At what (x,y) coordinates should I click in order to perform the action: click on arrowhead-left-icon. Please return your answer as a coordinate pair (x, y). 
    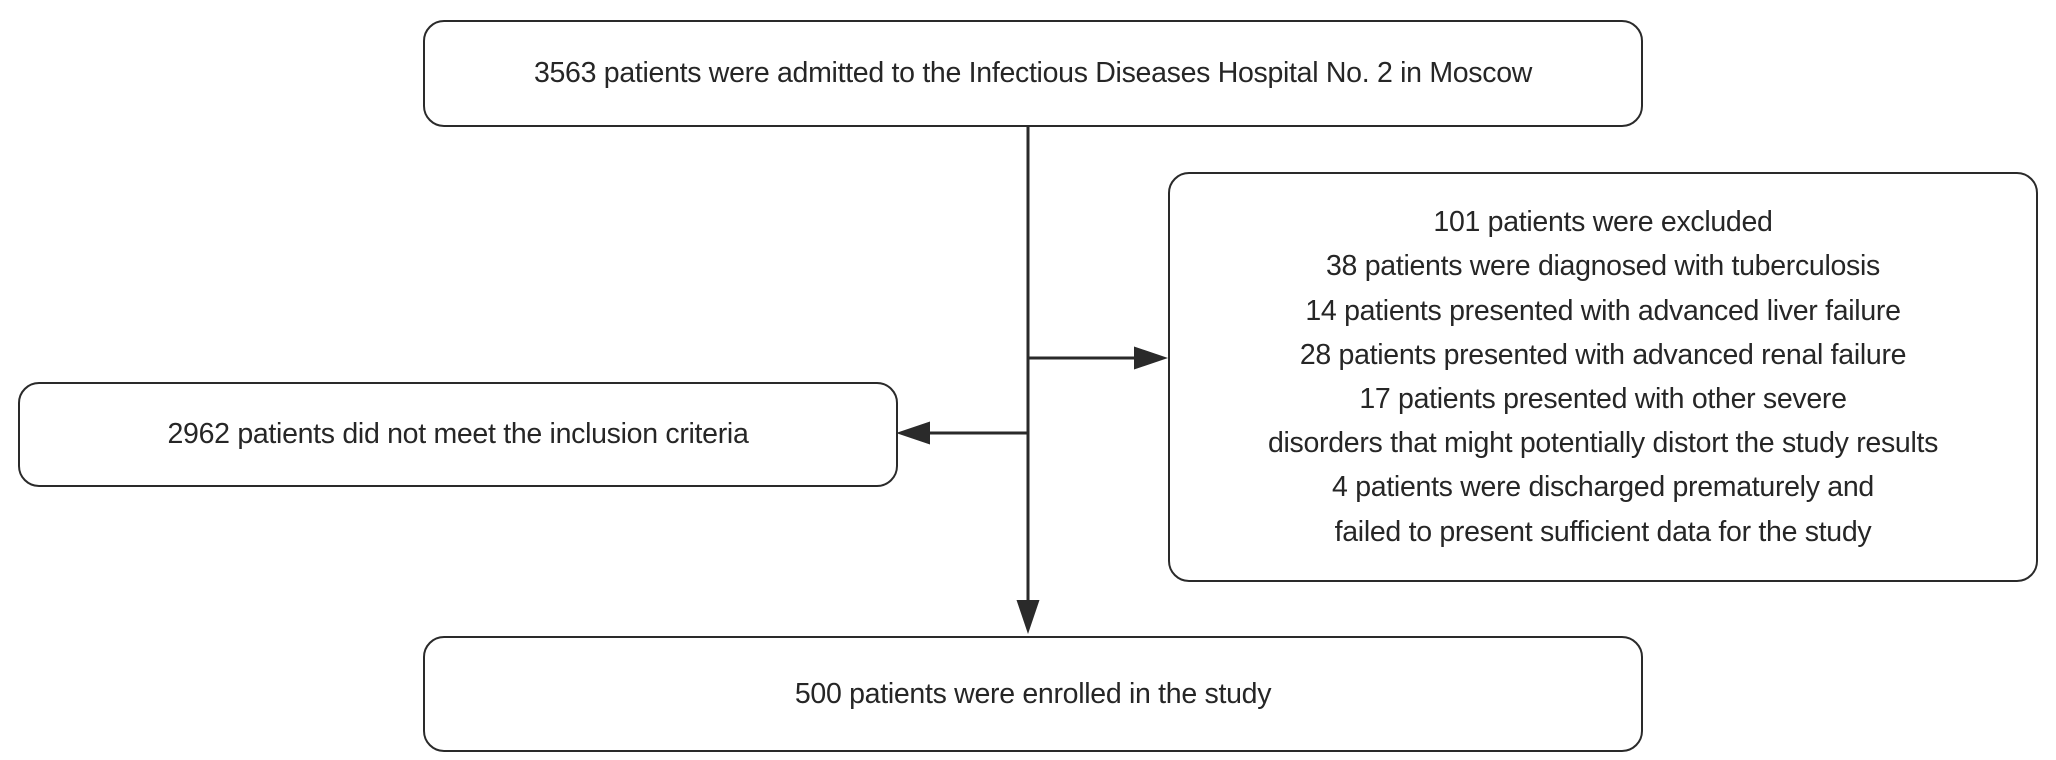
    Looking at the image, I should click on (913, 433).